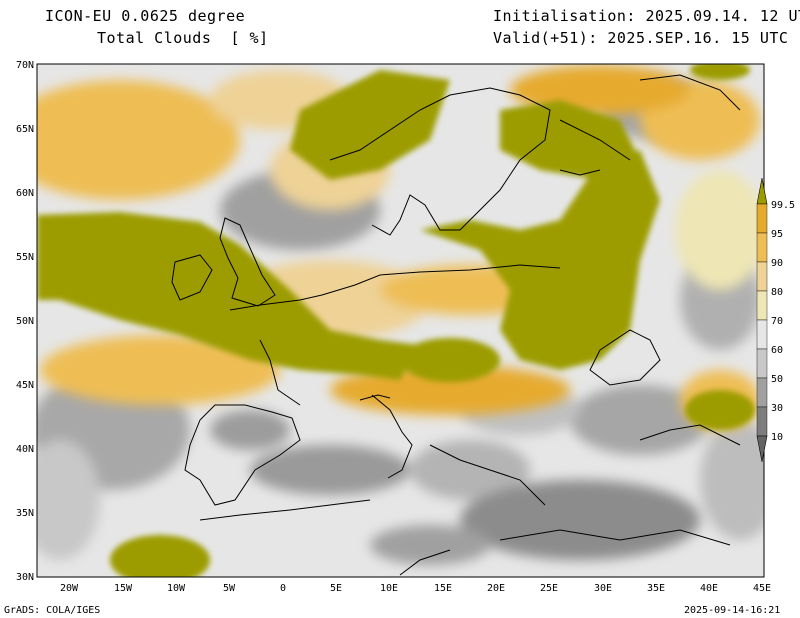 Image resolution: width=800 pixels, height=618 pixels. I want to click on lon-tick-label: 20E, so click(496, 588).